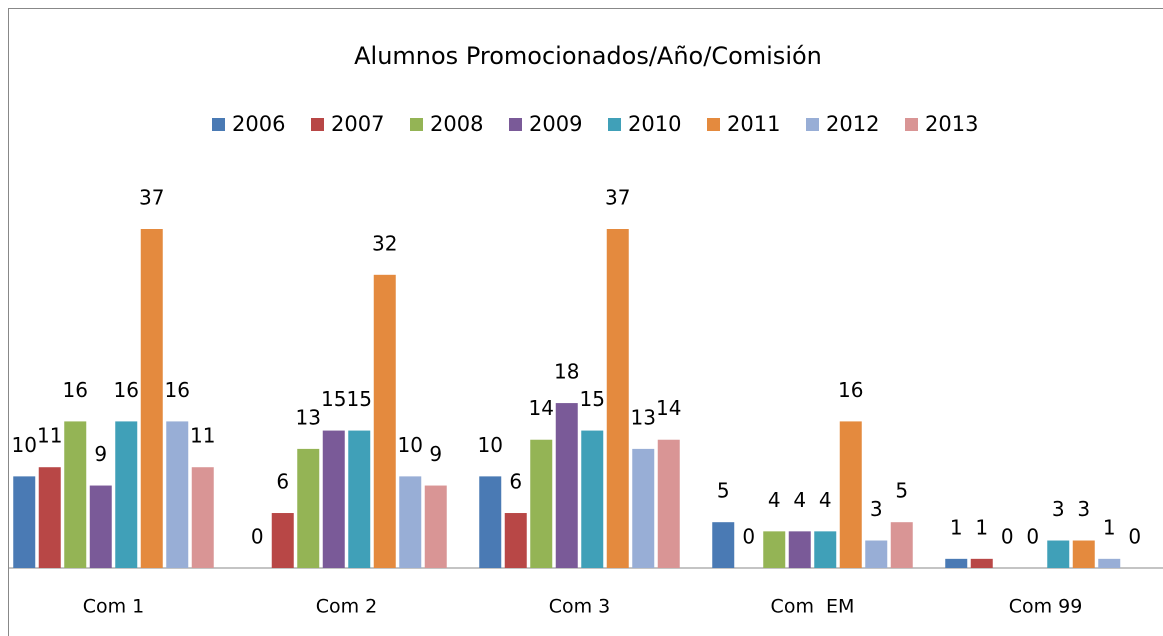  What do you see at coordinates (384, 243) in the screenshot?
I see `data-label: 32` at bounding box center [384, 243].